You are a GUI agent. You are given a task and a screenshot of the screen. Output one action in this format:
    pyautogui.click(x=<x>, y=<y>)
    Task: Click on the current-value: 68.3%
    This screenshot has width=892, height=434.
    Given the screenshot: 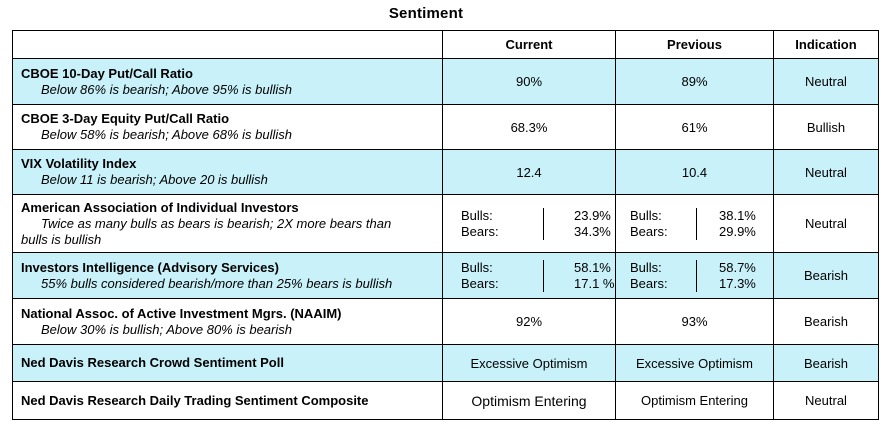 What is the action you would take?
    pyautogui.click(x=529, y=127)
    